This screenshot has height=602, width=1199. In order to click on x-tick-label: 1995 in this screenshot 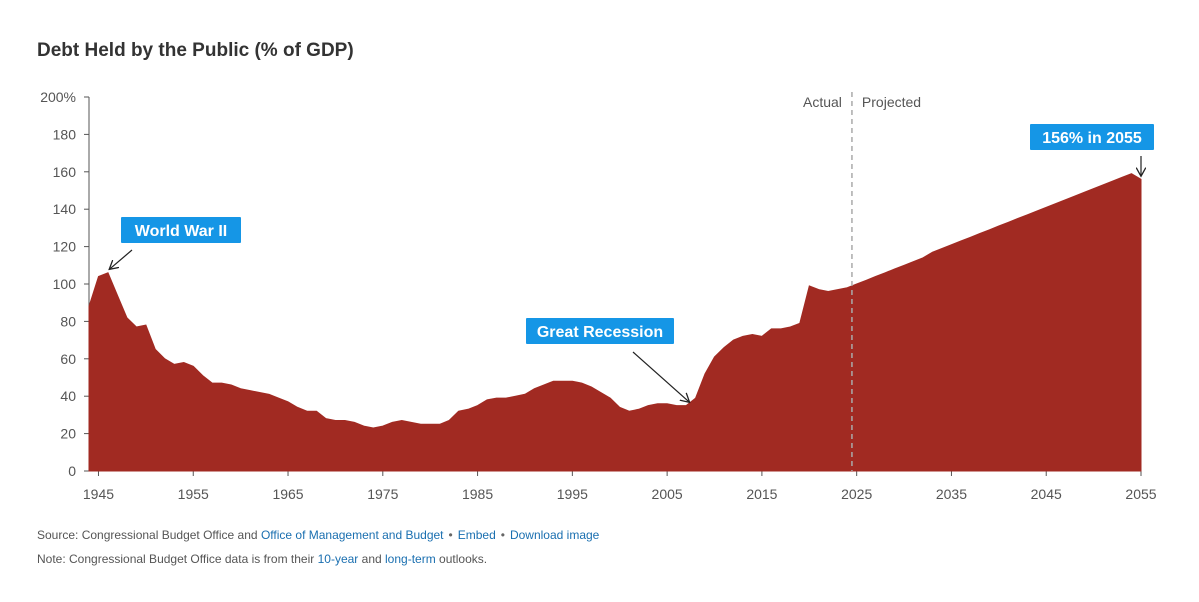, I will do `click(572, 494)`.